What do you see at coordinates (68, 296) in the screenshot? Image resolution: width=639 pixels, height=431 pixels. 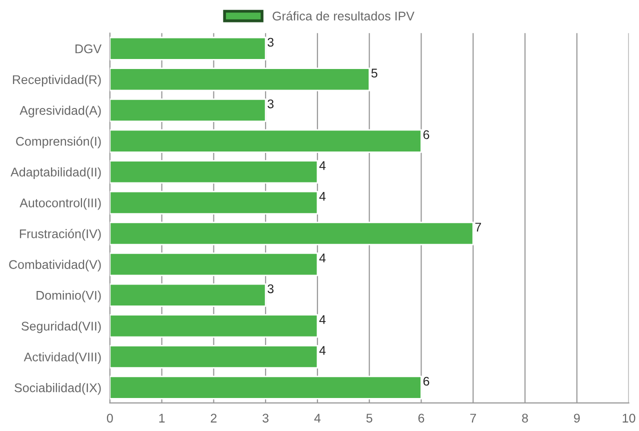 I see `y-tick-label: Dominio(VI)` at bounding box center [68, 296].